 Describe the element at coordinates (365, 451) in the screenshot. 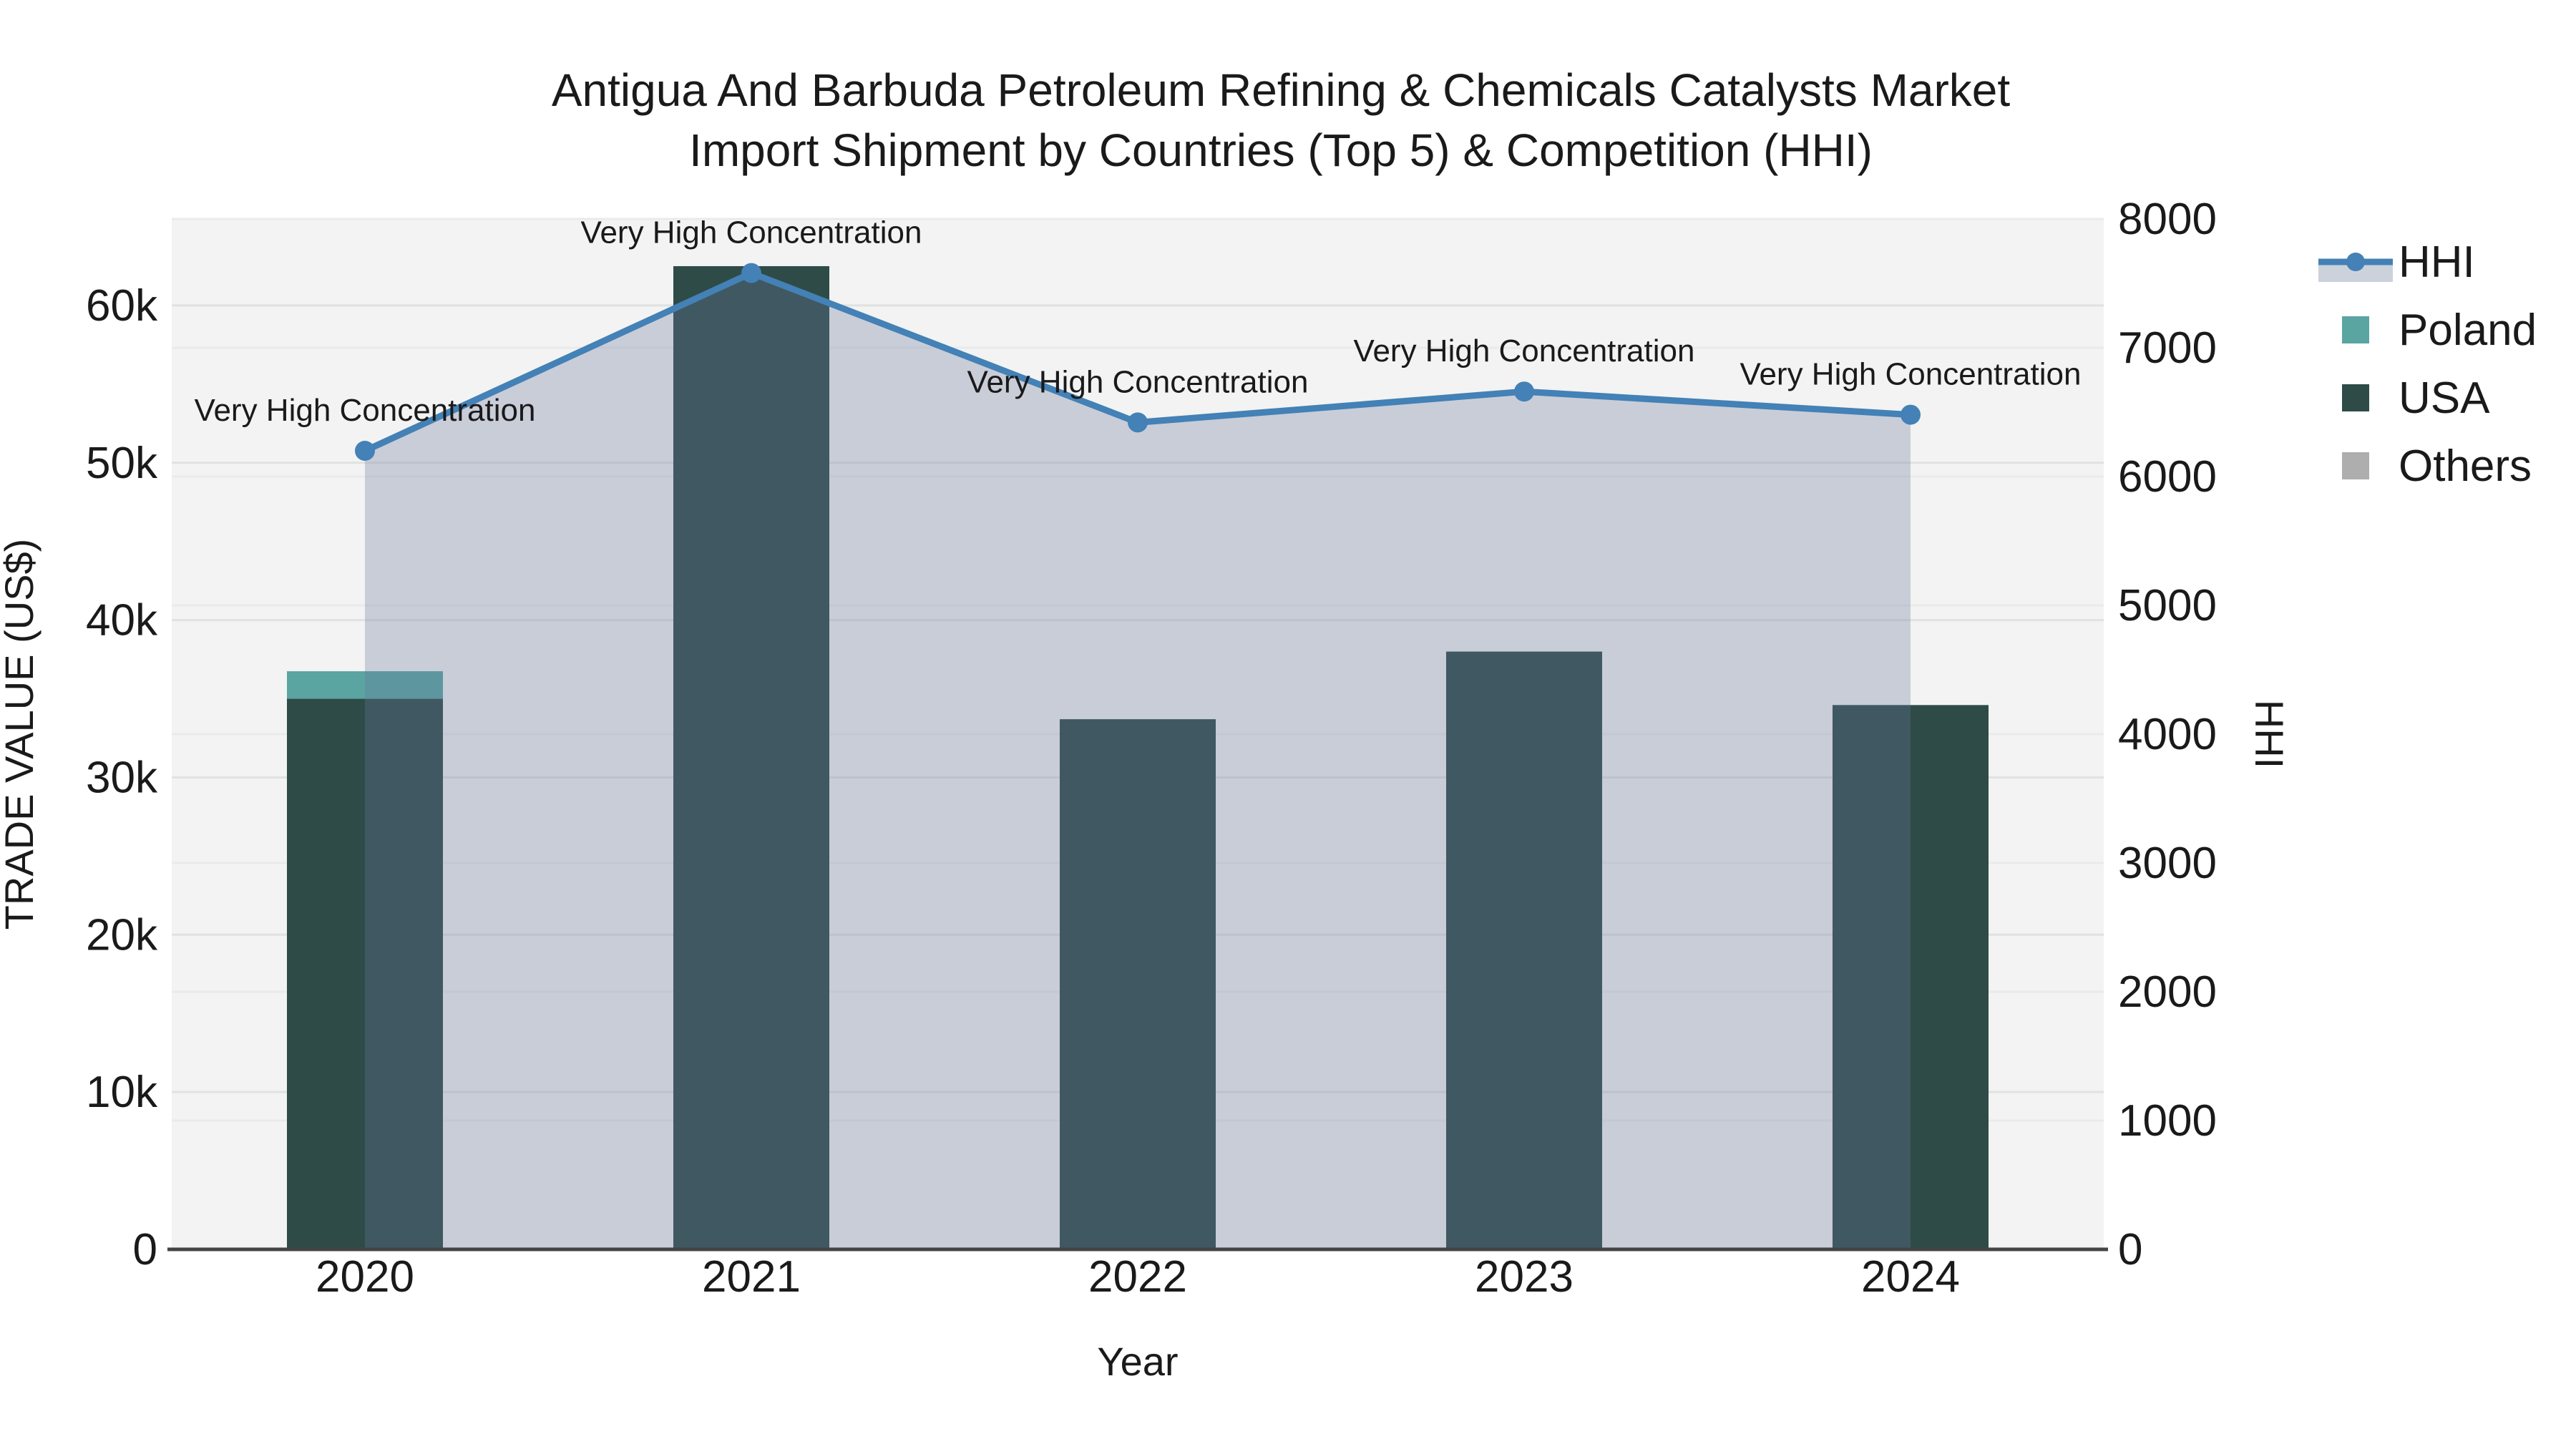

I see `hhi-marker-2020` at that location.